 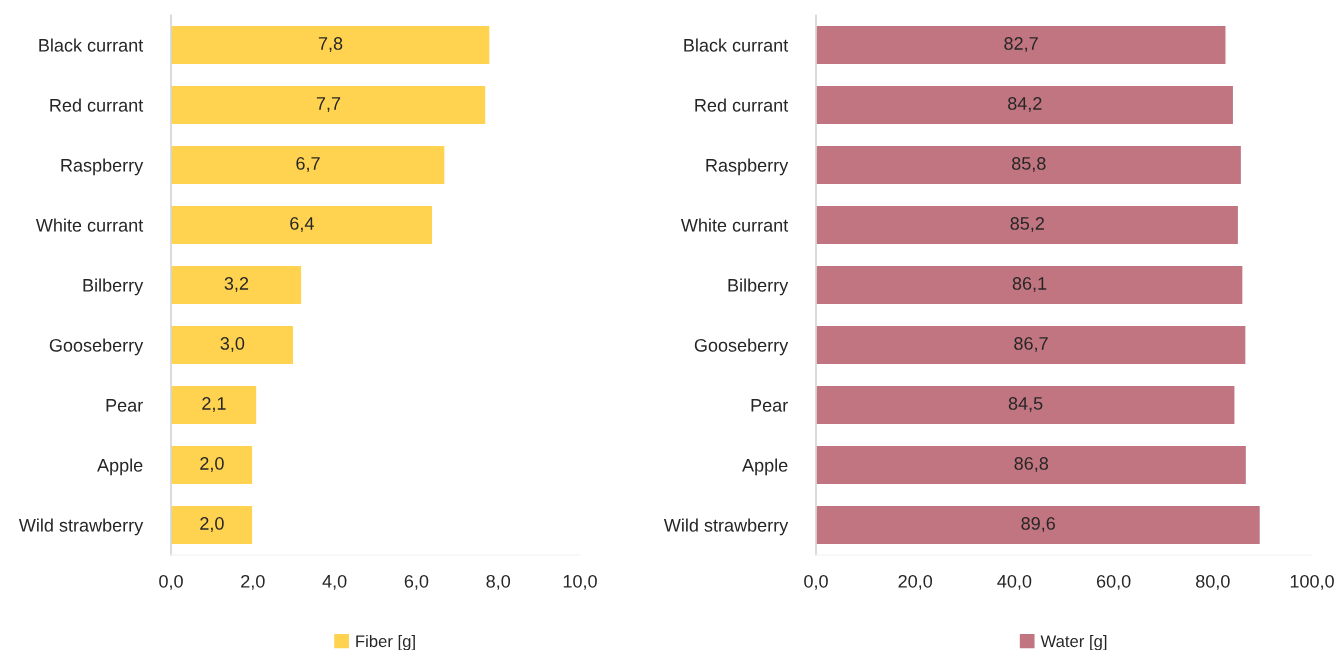 I want to click on data-label: 7,7, so click(x=328, y=104).